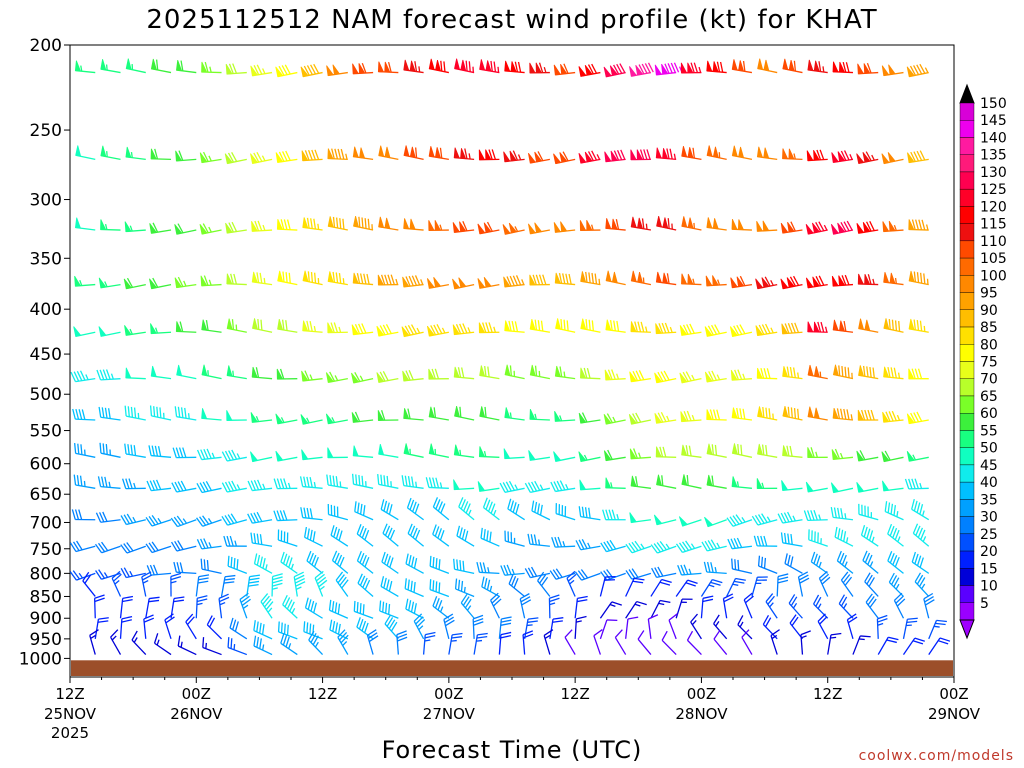  I want to click on terrain, so click(512, 668).